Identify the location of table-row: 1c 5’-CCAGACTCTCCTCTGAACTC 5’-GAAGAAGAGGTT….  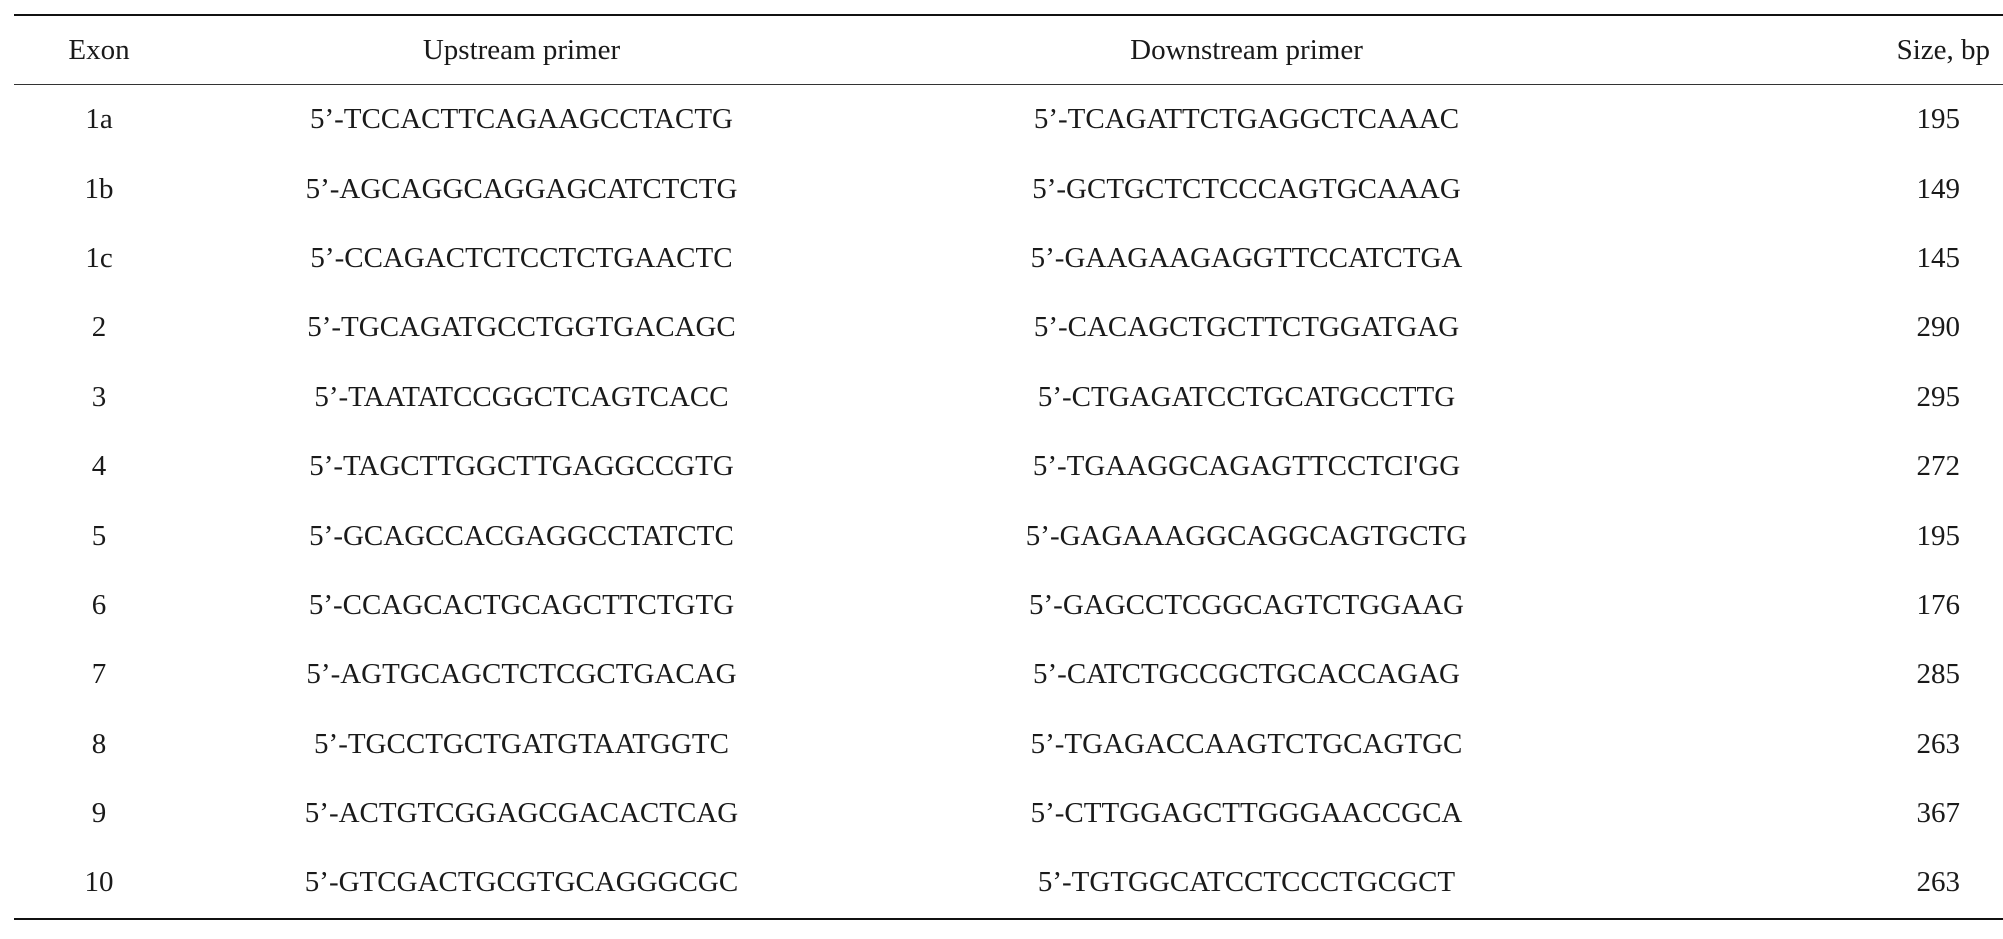
(1008, 258).